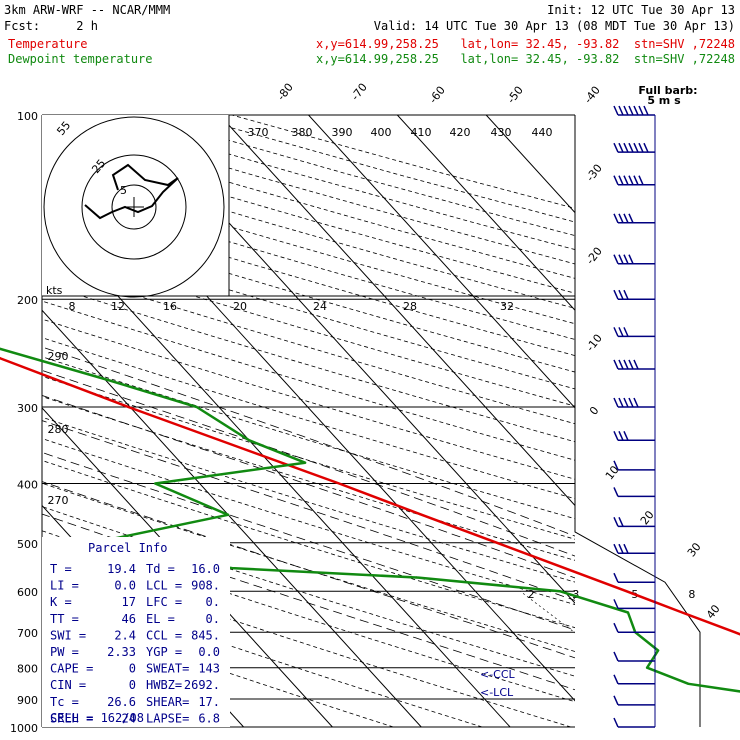 This screenshot has width=740, height=740. I want to click on parcel-value: 143, so click(209, 669).